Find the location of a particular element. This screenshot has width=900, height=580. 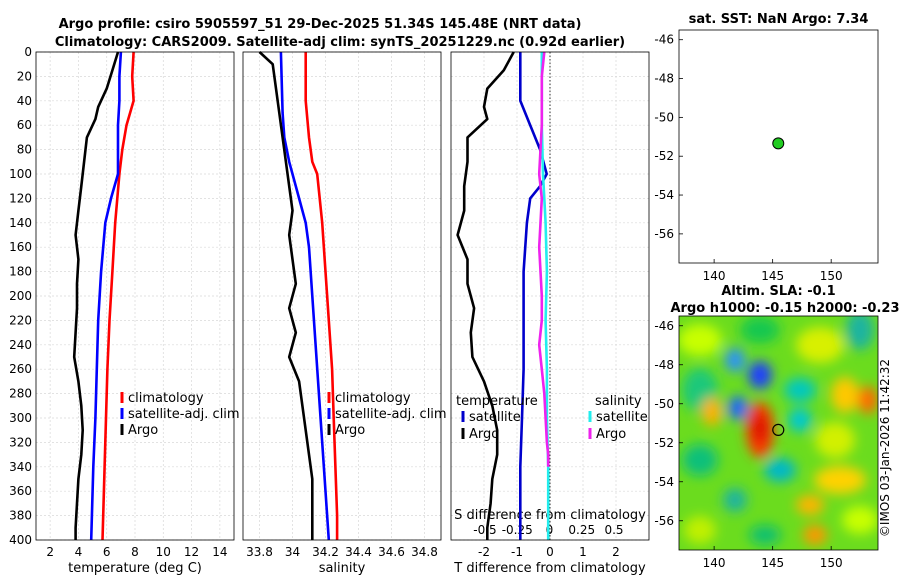

y-tick-label: 260 is located at coordinates (20, 369).